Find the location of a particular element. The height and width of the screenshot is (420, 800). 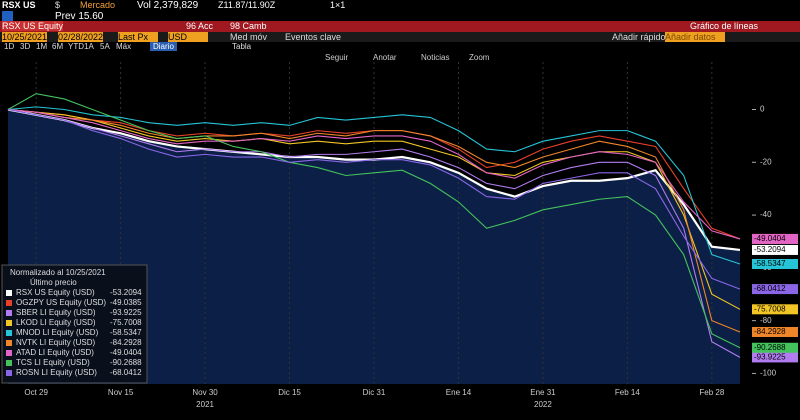

last-value-label: -68.0412 is located at coordinates (770, 288).